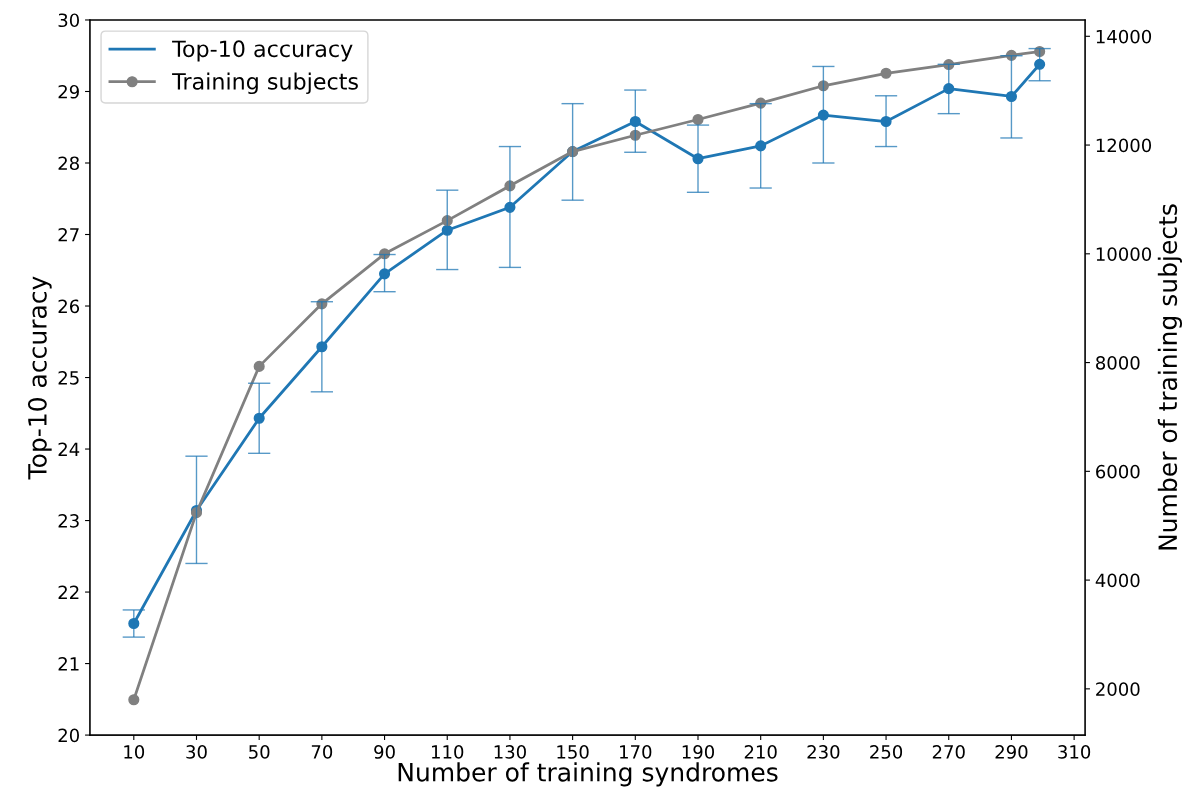  I want to click on y-tick-label: 25, so click(68, 377).